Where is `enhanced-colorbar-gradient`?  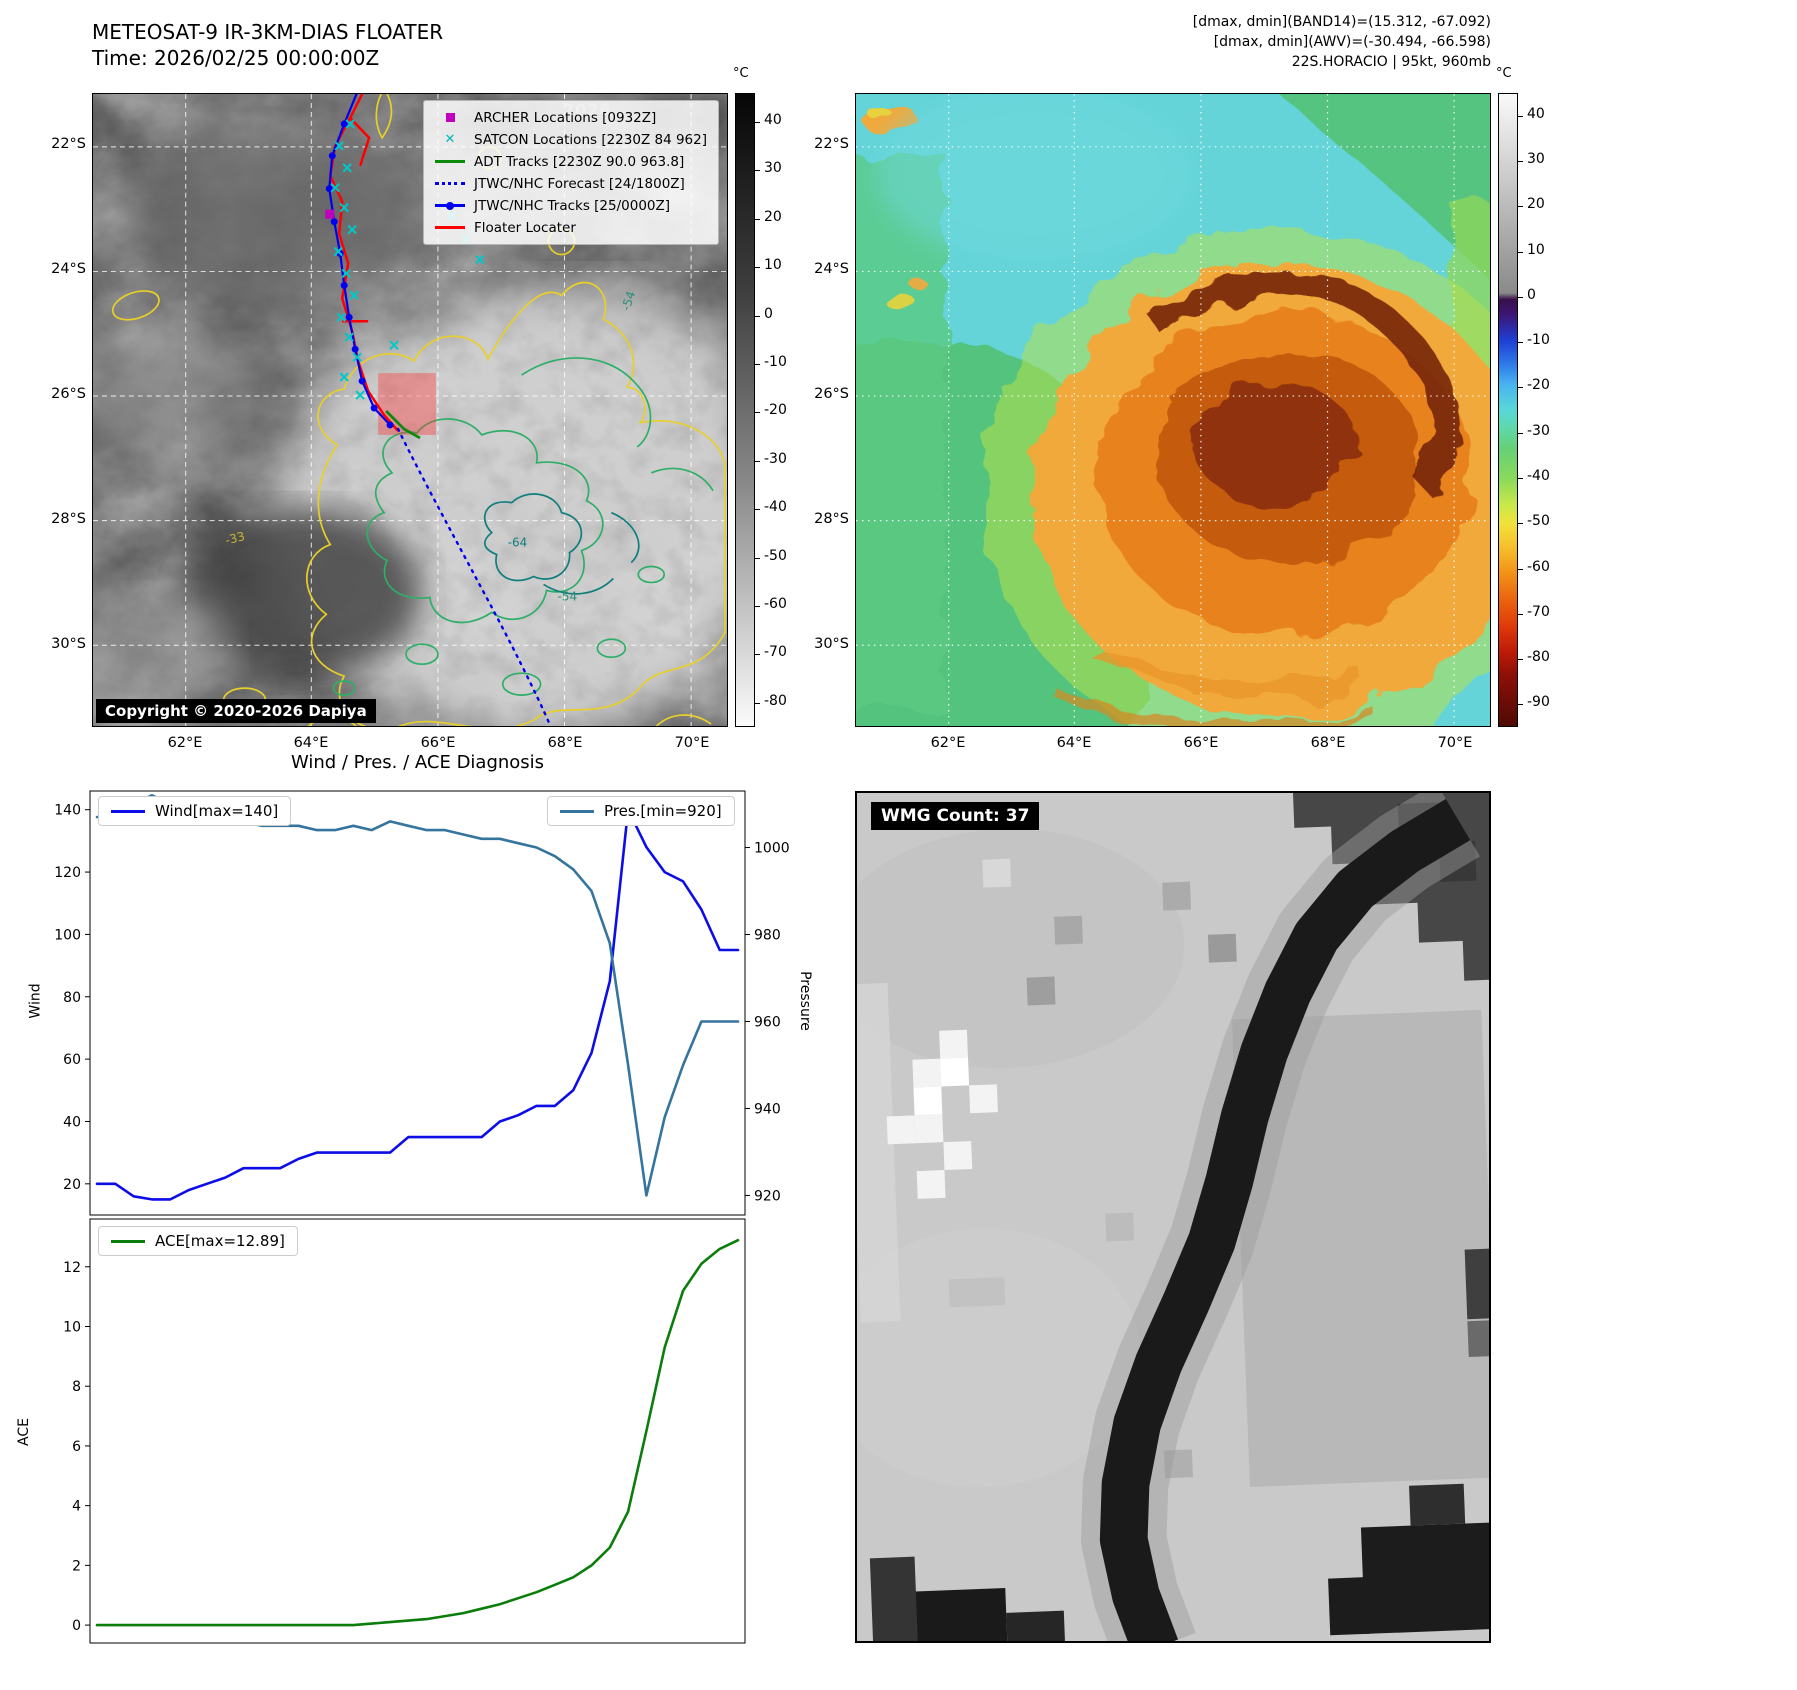 enhanced-colorbar-gradient is located at coordinates (1508, 410).